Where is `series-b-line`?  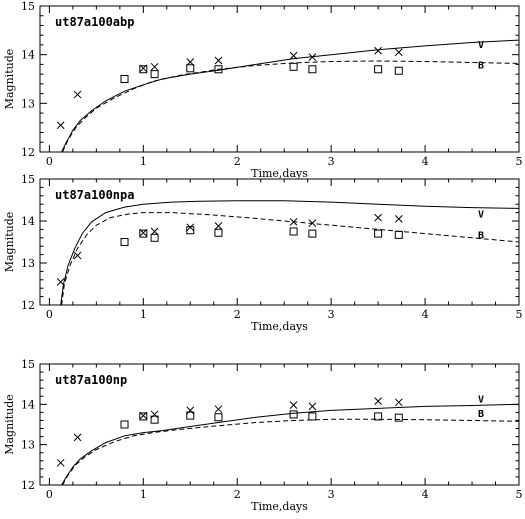
series-b-line is located at coordinates (290, 451).